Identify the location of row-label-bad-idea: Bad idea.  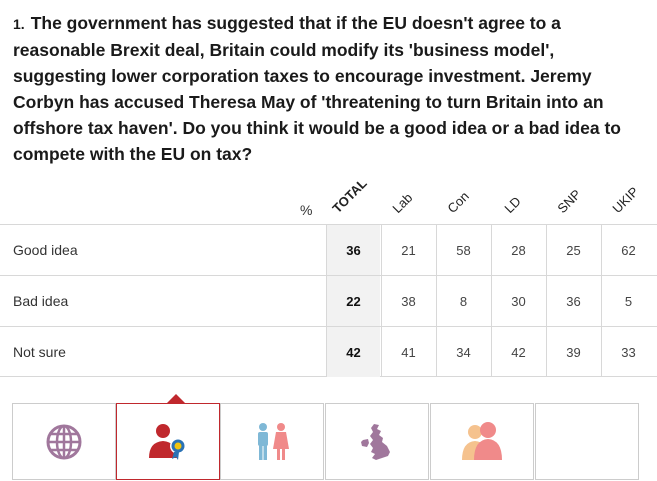
(41, 301).